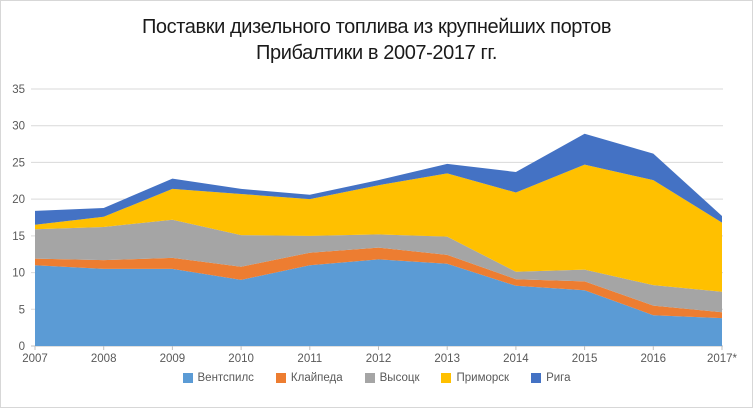 The image size is (753, 408). What do you see at coordinates (18, 274) in the screenshot?
I see `y-axis-tick-label: 10` at bounding box center [18, 274].